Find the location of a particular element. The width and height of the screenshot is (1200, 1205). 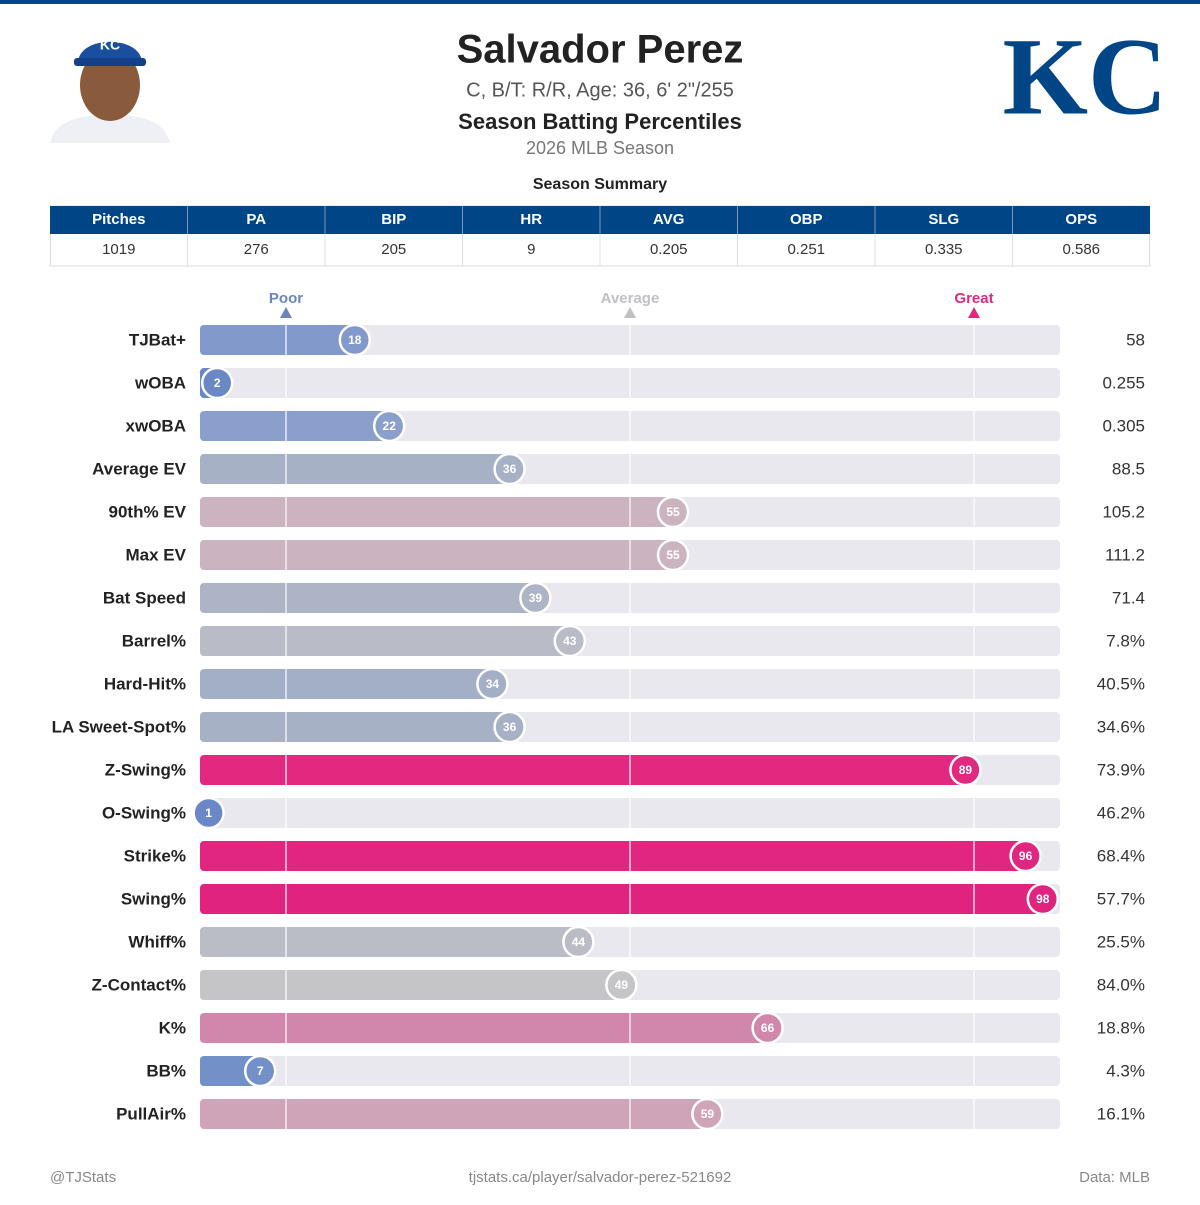

footer-right: Data: MLB is located at coordinates (1114, 1177).